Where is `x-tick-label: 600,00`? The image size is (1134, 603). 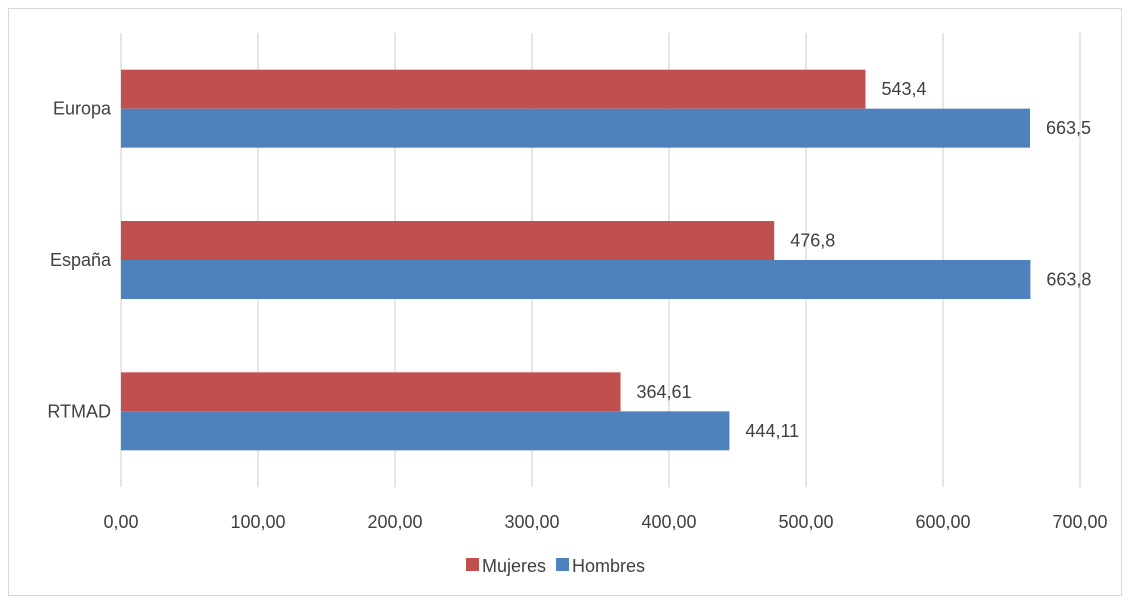 x-tick-label: 600,00 is located at coordinates (942, 522).